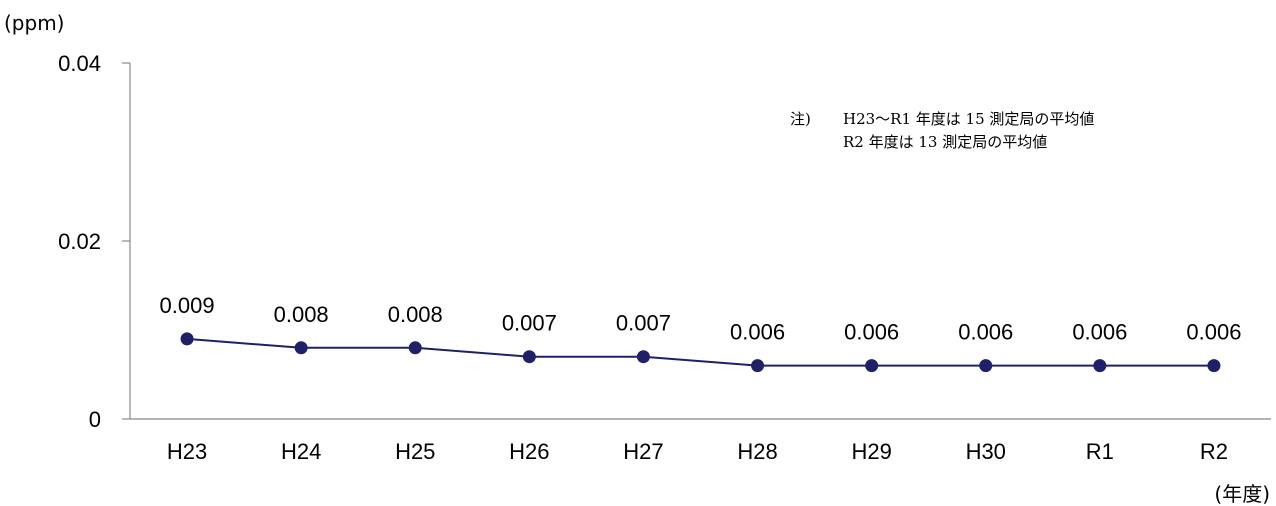 Image resolution: width=1276 pixels, height=506 pixels. I want to click on y-axis-unit-label: (ppm), so click(34, 23).